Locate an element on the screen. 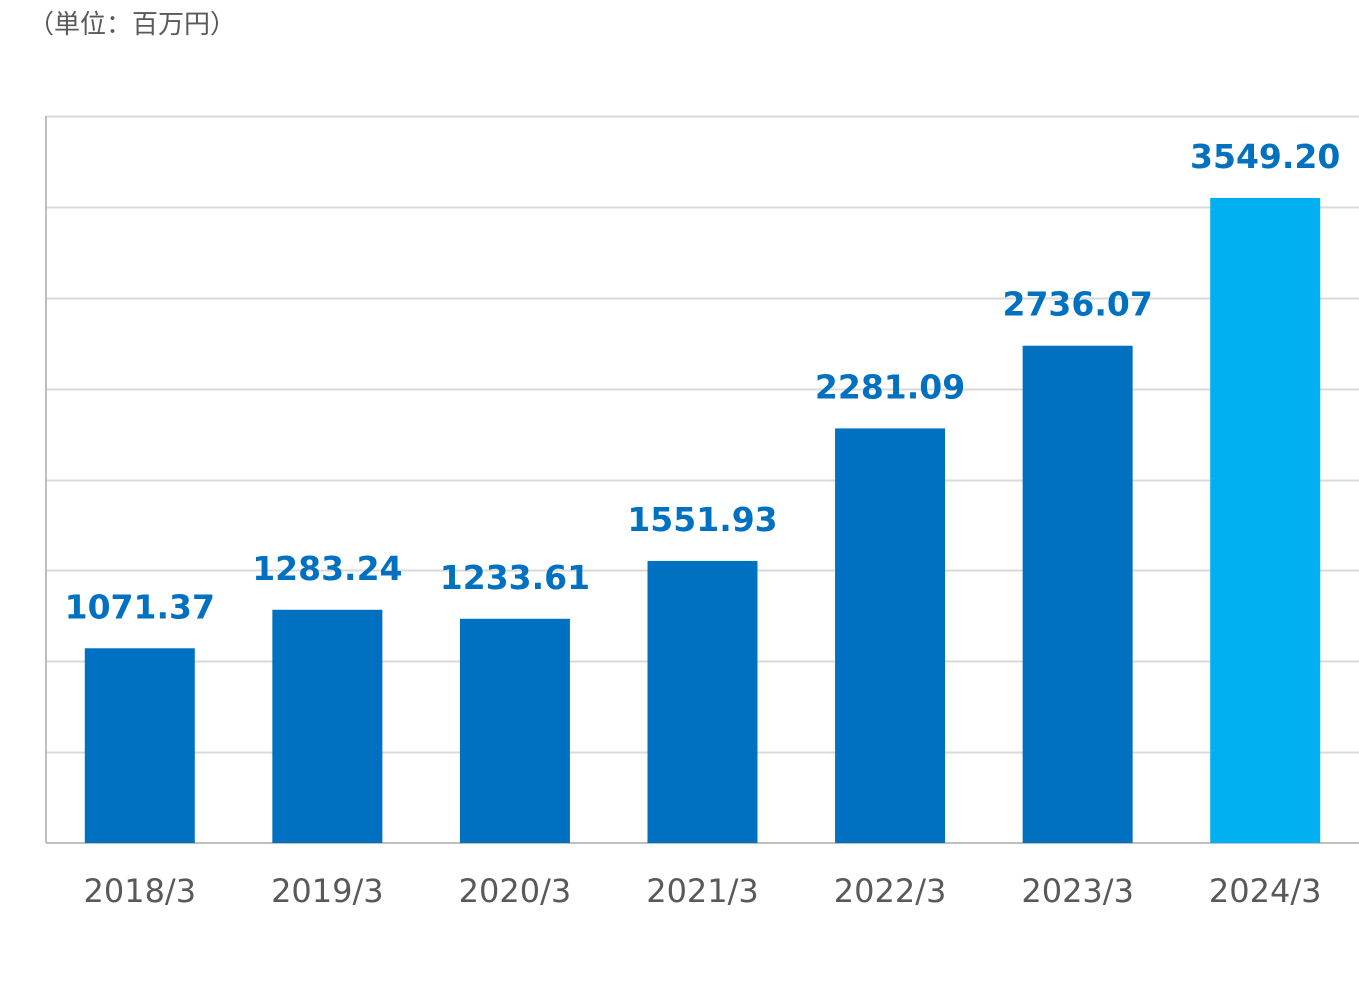 The height and width of the screenshot is (1005, 1359). value-label-2019-3: 1283.24 is located at coordinates (327, 568).